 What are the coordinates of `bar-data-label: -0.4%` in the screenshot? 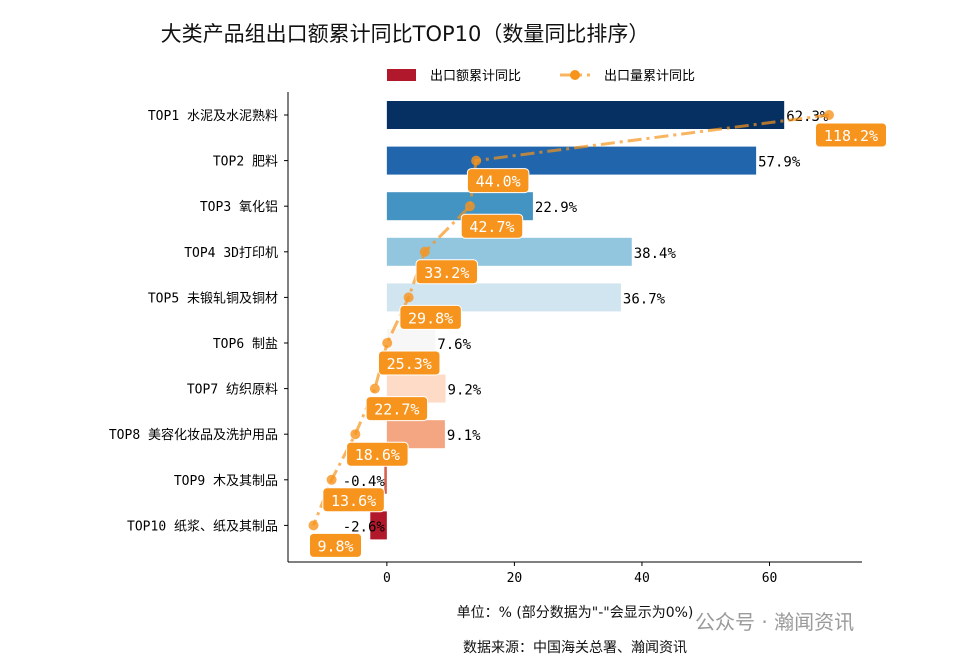 It's located at (364, 482).